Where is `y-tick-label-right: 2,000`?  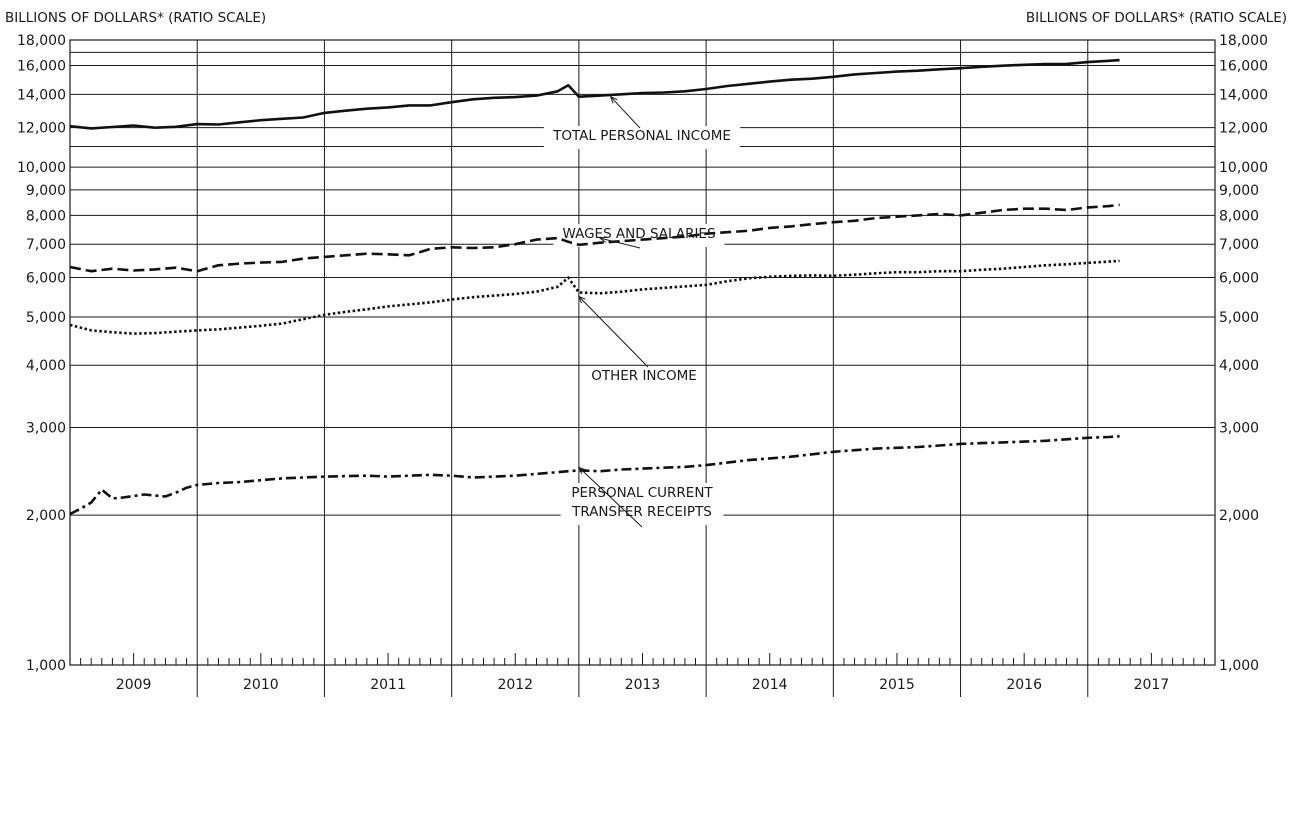
y-tick-label-right: 2,000 is located at coordinates (1239, 516).